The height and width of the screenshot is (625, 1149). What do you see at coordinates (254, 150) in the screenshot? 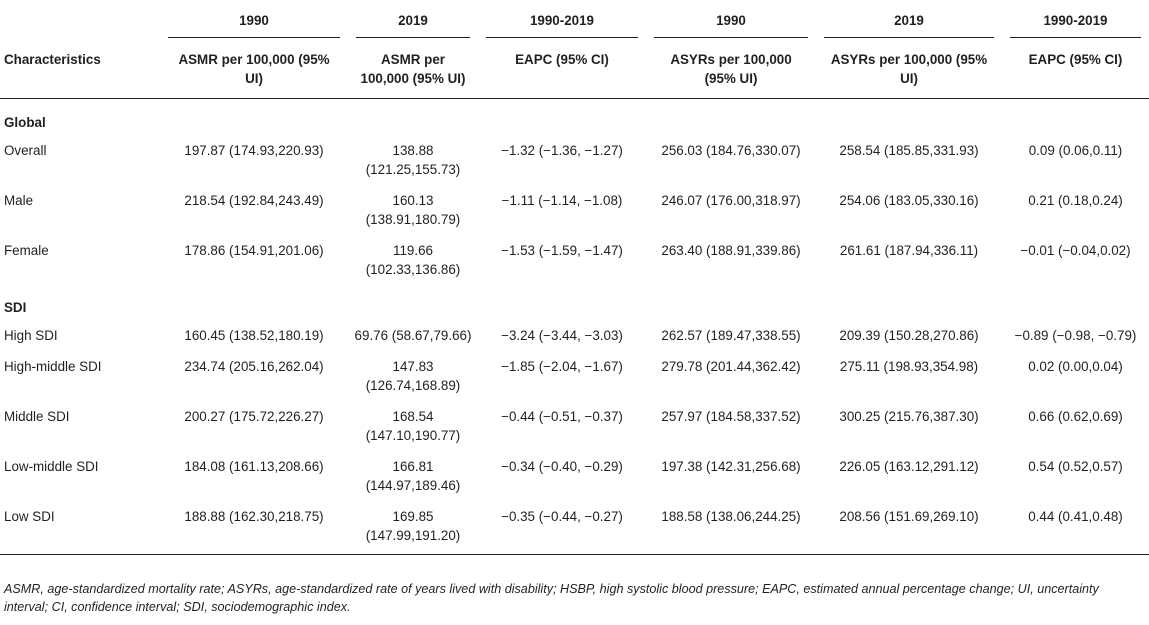
I see `table-cell: 197.87 (174.93,220.93)` at bounding box center [254, 150].